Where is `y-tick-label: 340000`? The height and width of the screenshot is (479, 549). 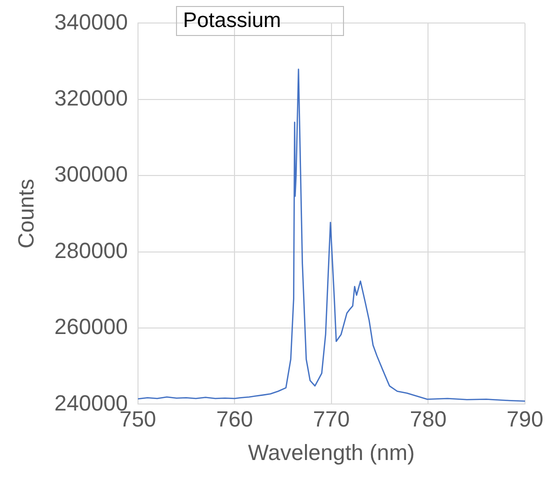 y-tick-label: 340000 is located at coordinates (91, 21).